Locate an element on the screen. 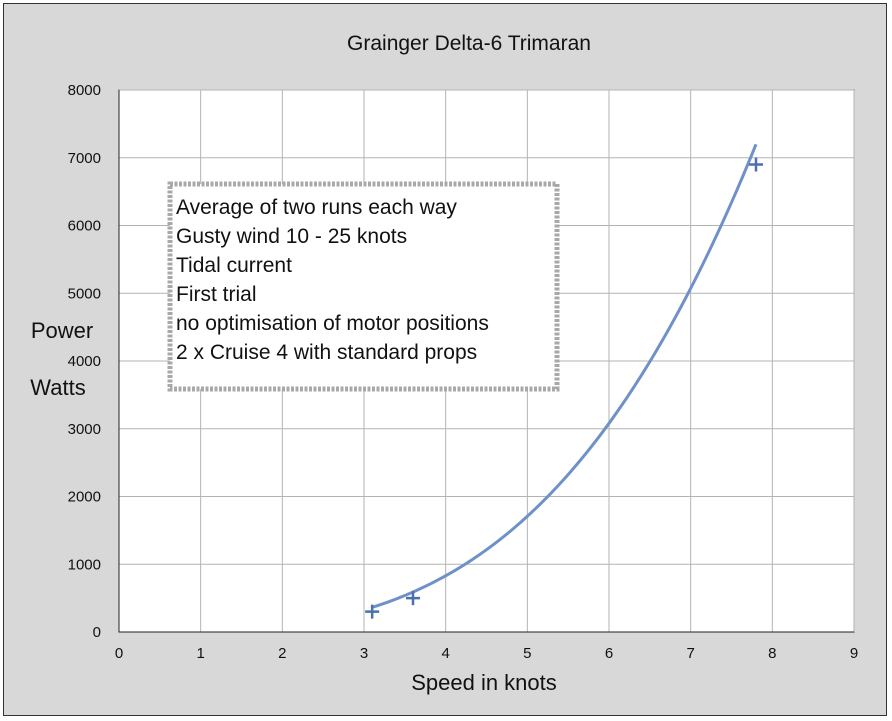  y-tick-label: 3000 is located at coordinates (84, 429).